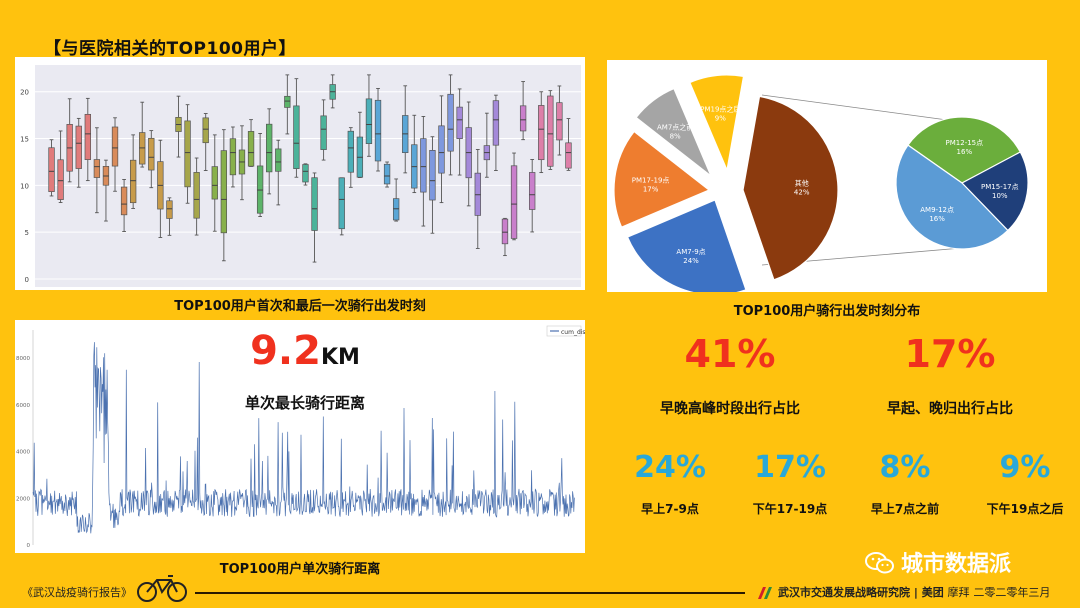 This screenshot has height=608, width=1080. What do you see at coordinates (300, 306) in the screenshot?
I see `boxplot-caption: TOP100用户首次和最后一次骑行出发时刻` at bounding box center [300, 306].